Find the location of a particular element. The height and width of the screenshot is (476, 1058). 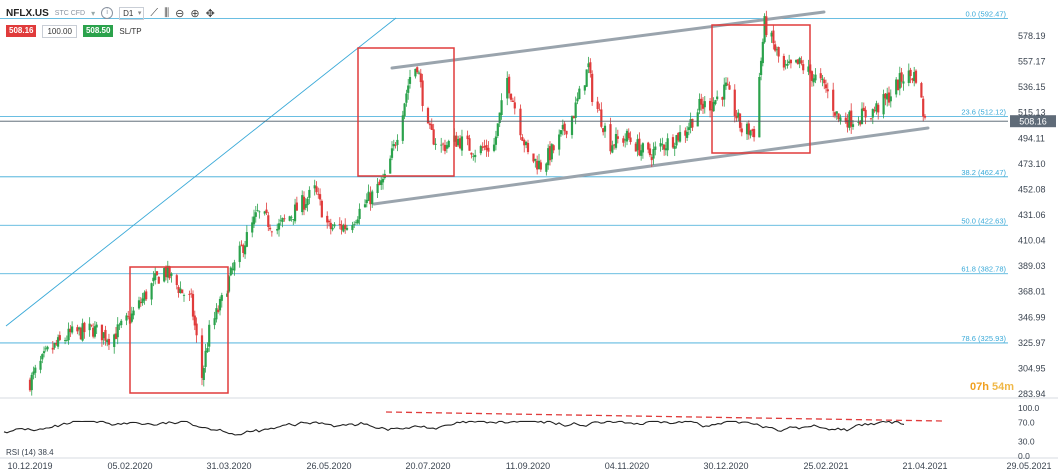

zoom-out-icon: ⊖ is located at coordinates (180, 13).